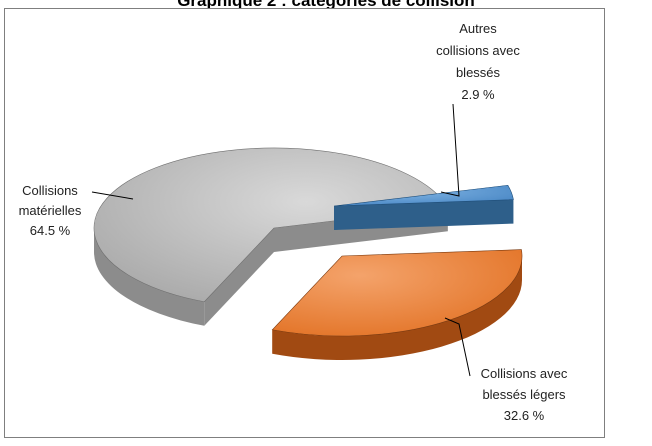  Describe the element at coordinates (524, 415) in the screenshot. I see `data-label-legers-line-2: 32.6 %` at that location.